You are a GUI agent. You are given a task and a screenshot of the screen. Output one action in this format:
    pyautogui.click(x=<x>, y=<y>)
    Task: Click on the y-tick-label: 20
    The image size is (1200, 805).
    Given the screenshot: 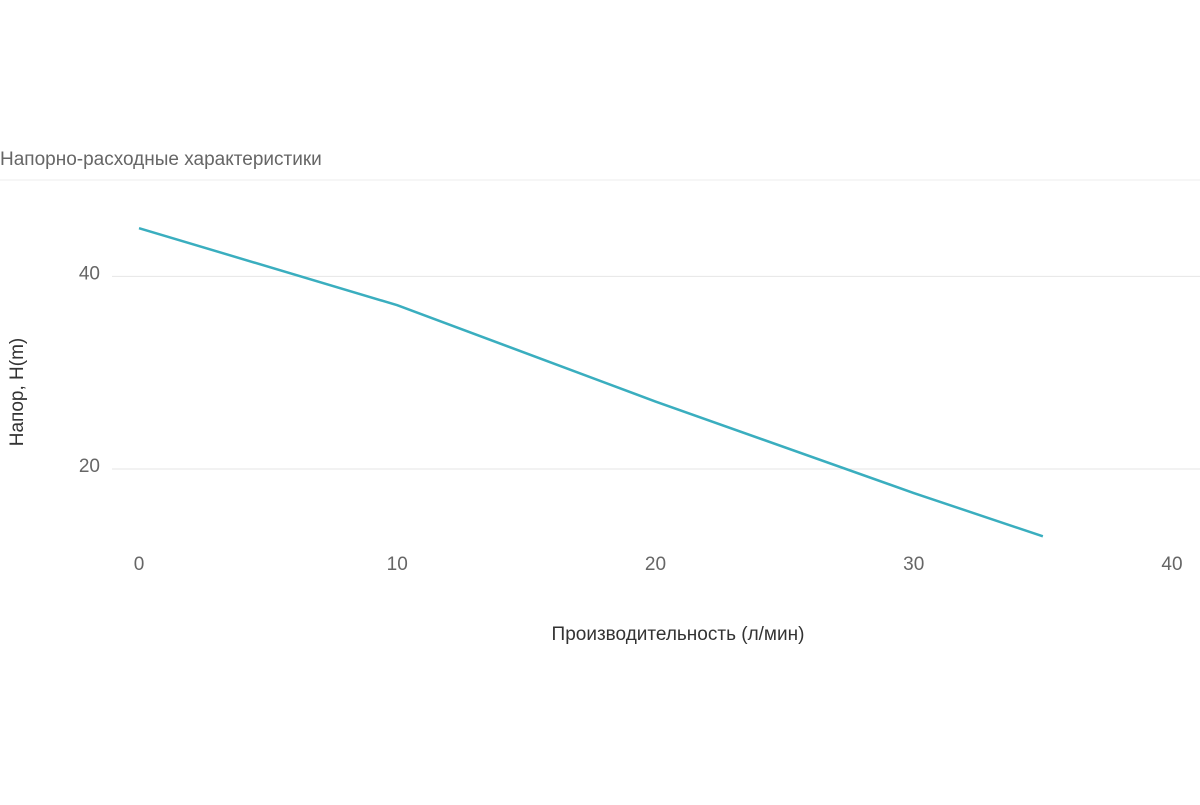 What is the action you would take?
    pyautogui.click(x=89, y=466)
    